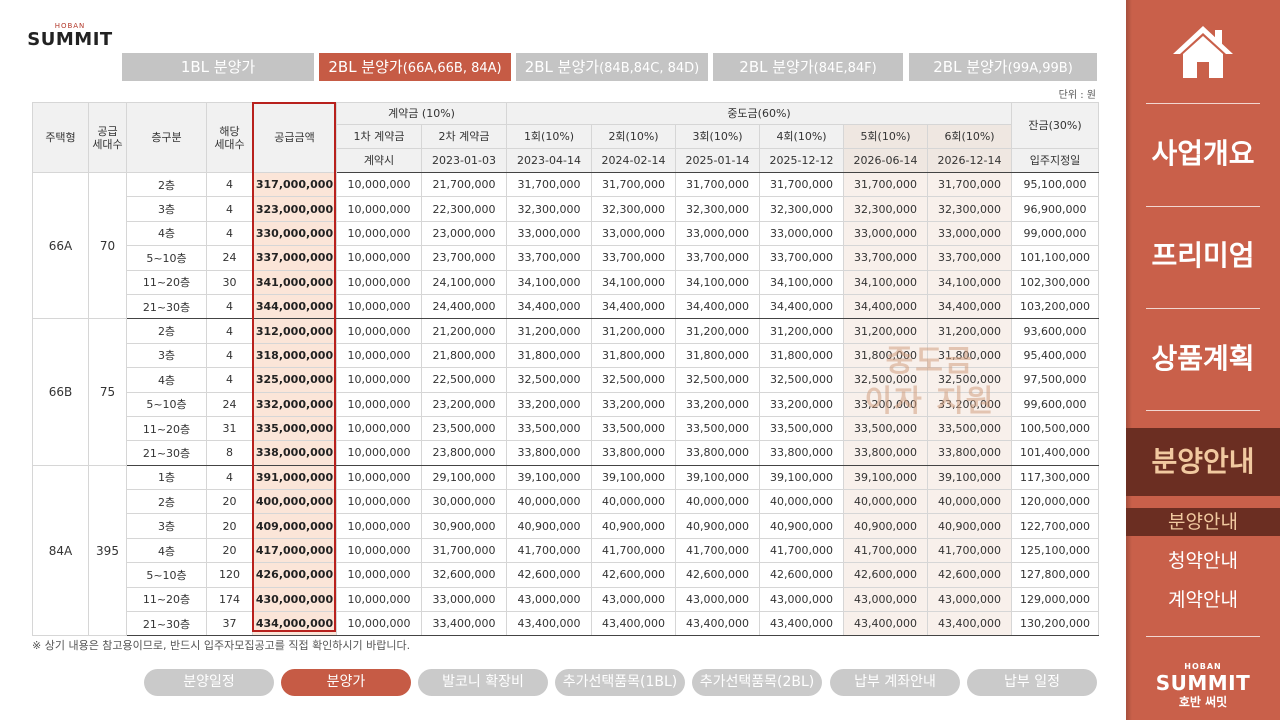  I want to click on cell-middle-6: 32,300,000, so click(970, 209).